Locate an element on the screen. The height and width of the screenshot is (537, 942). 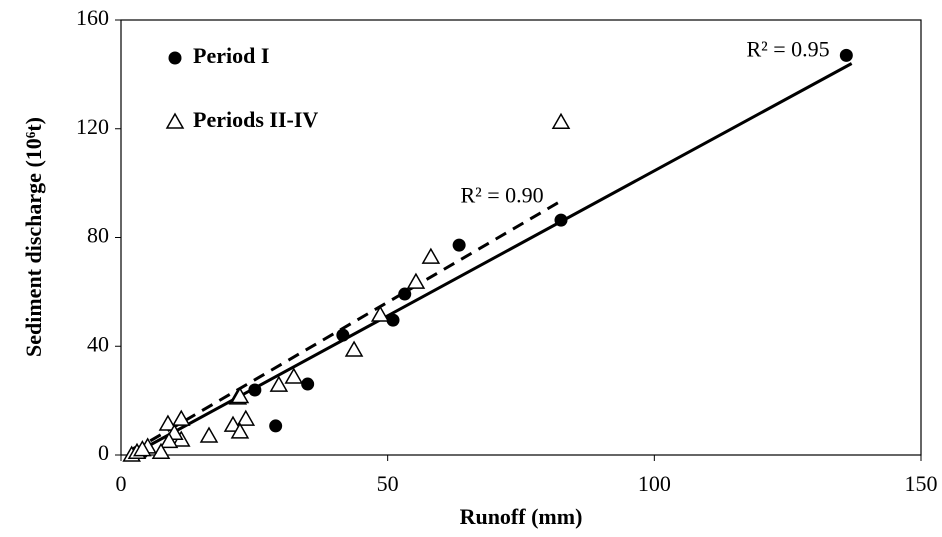
y-axis-title: Sediment discharge (10⁶t) is located at coordinates (33, 237).